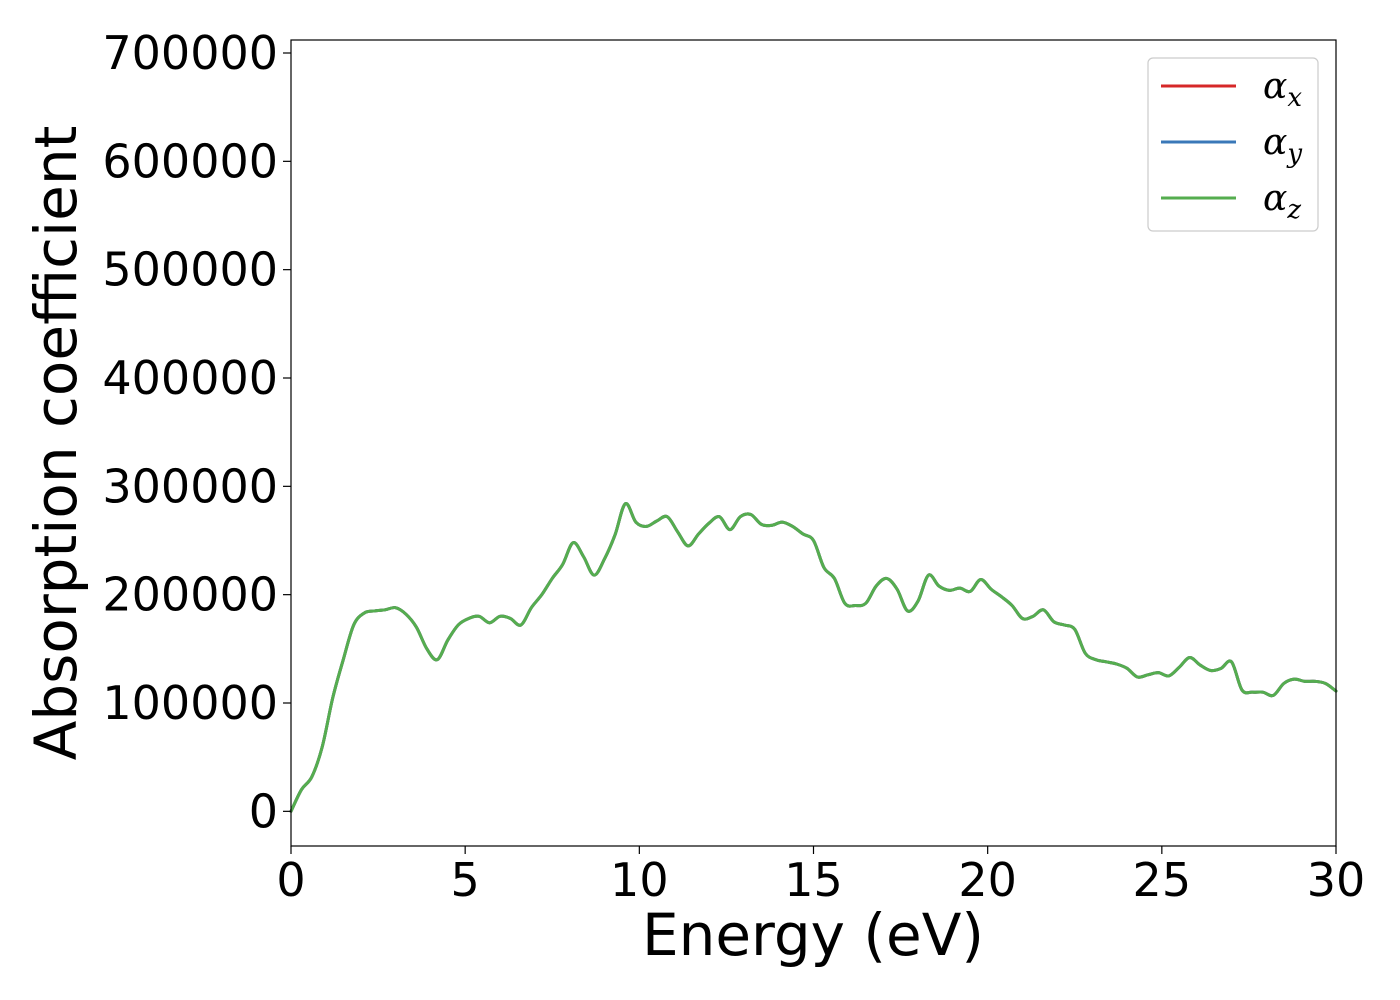 This screenshot has height=1000, width=1400. I want to click on x-tick-label: 30, so click(1336, 880).